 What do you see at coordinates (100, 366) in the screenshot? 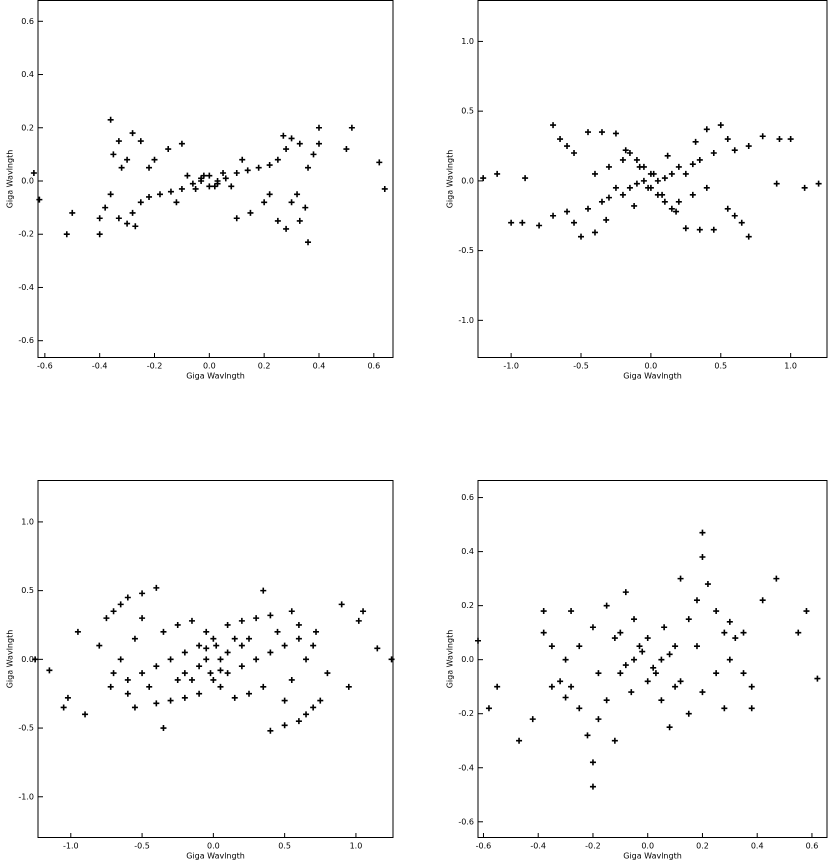
I see `x-tick-label: -0.4` at bounding box center [100, 366].